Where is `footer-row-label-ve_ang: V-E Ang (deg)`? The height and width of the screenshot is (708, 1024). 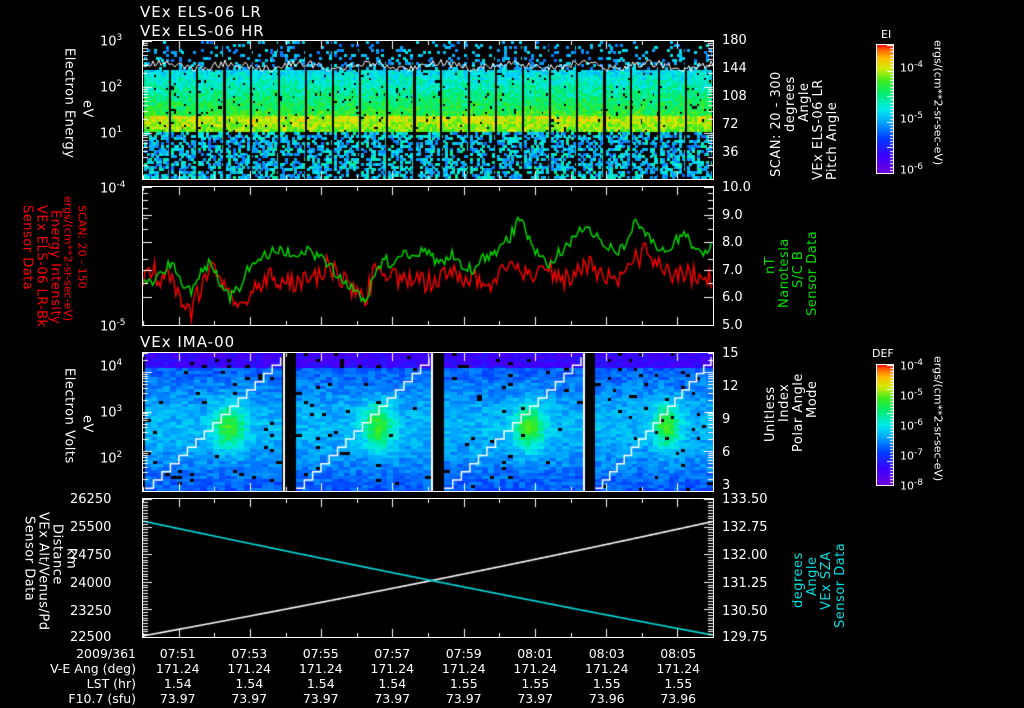 footer-row-label-ve_ang: V-E Ang (deg) is located at coordinates (93, 668).